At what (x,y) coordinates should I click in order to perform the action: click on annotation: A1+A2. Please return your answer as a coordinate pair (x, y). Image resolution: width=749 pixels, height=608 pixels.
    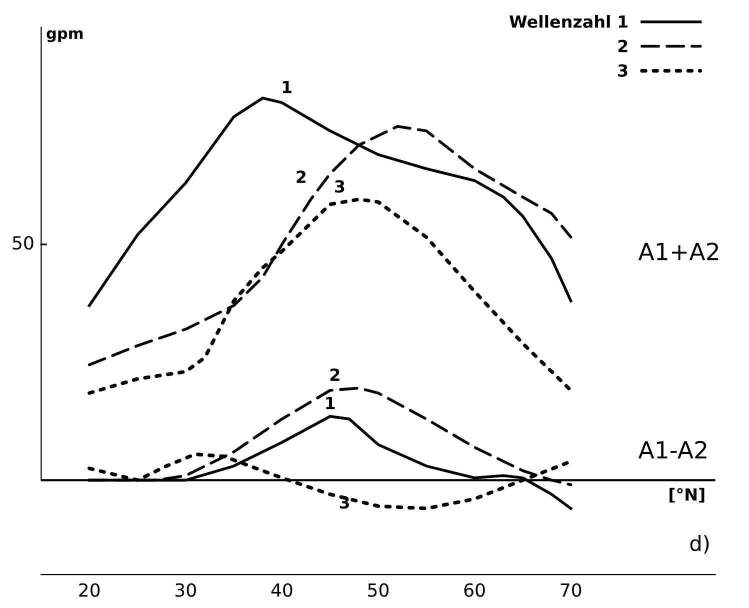
    Looking at the image, I should click on (678, 251).